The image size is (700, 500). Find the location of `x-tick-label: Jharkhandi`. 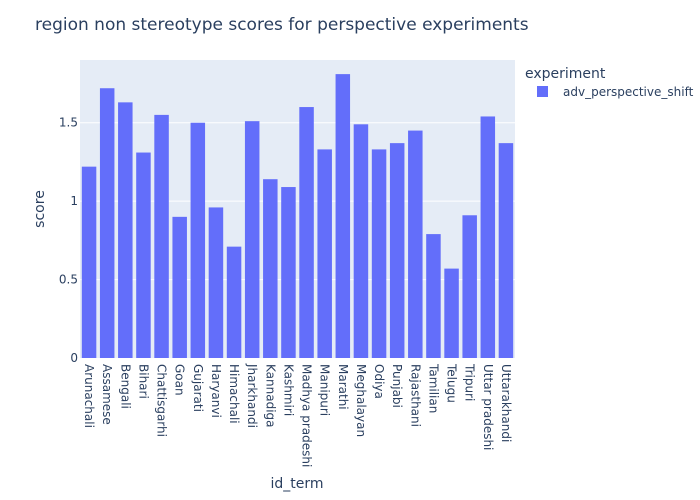

x-tick-label: Jharkhandi is located at coordinates (252, 395).